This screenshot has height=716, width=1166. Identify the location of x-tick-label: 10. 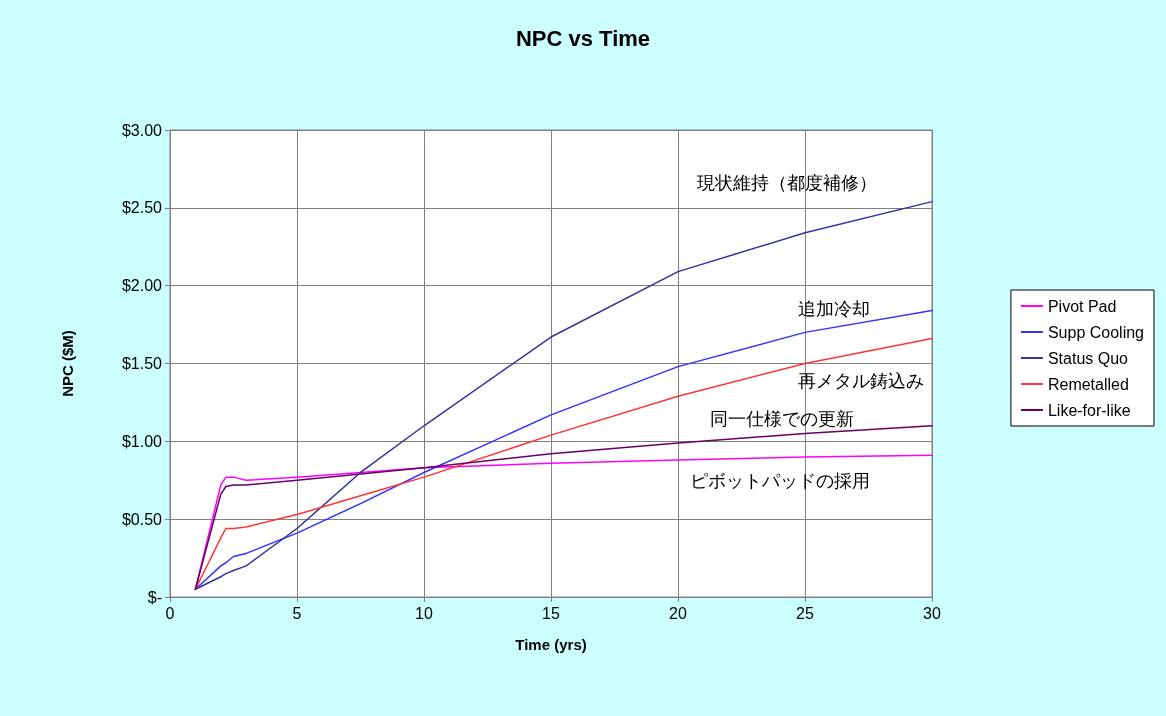
(424, 613).